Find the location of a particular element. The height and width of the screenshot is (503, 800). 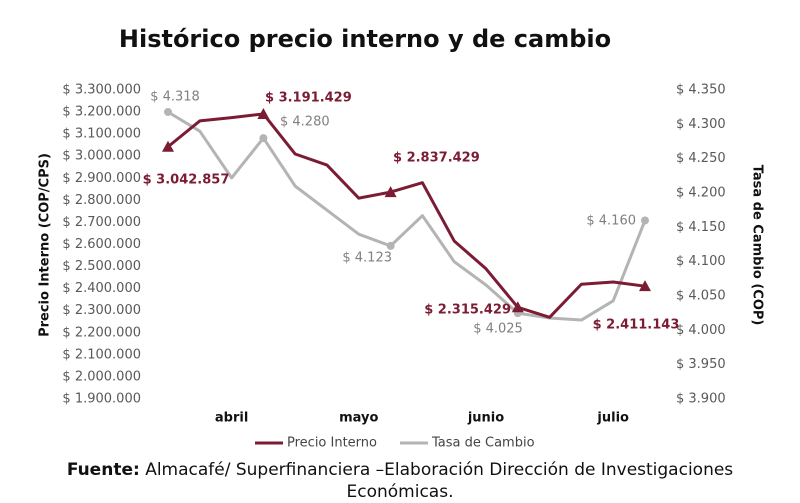

footer-label: Fuente: is located at coordinates (103, 470).